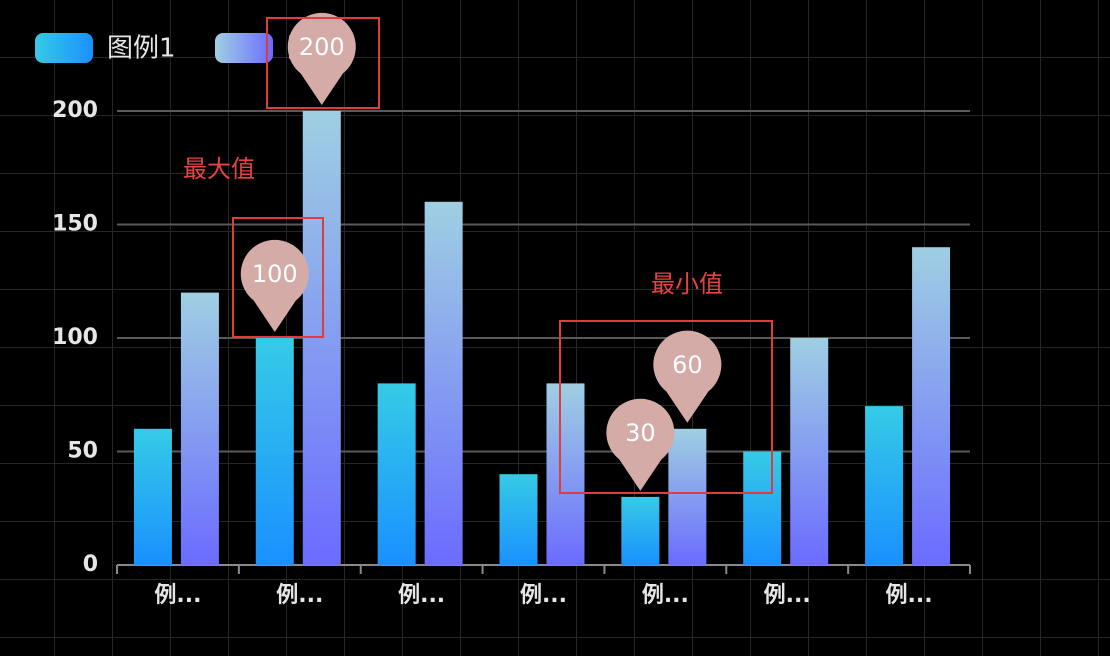 The image size is (1110, 656). I want to click on mark-point-label: 30, so click(640, 433).